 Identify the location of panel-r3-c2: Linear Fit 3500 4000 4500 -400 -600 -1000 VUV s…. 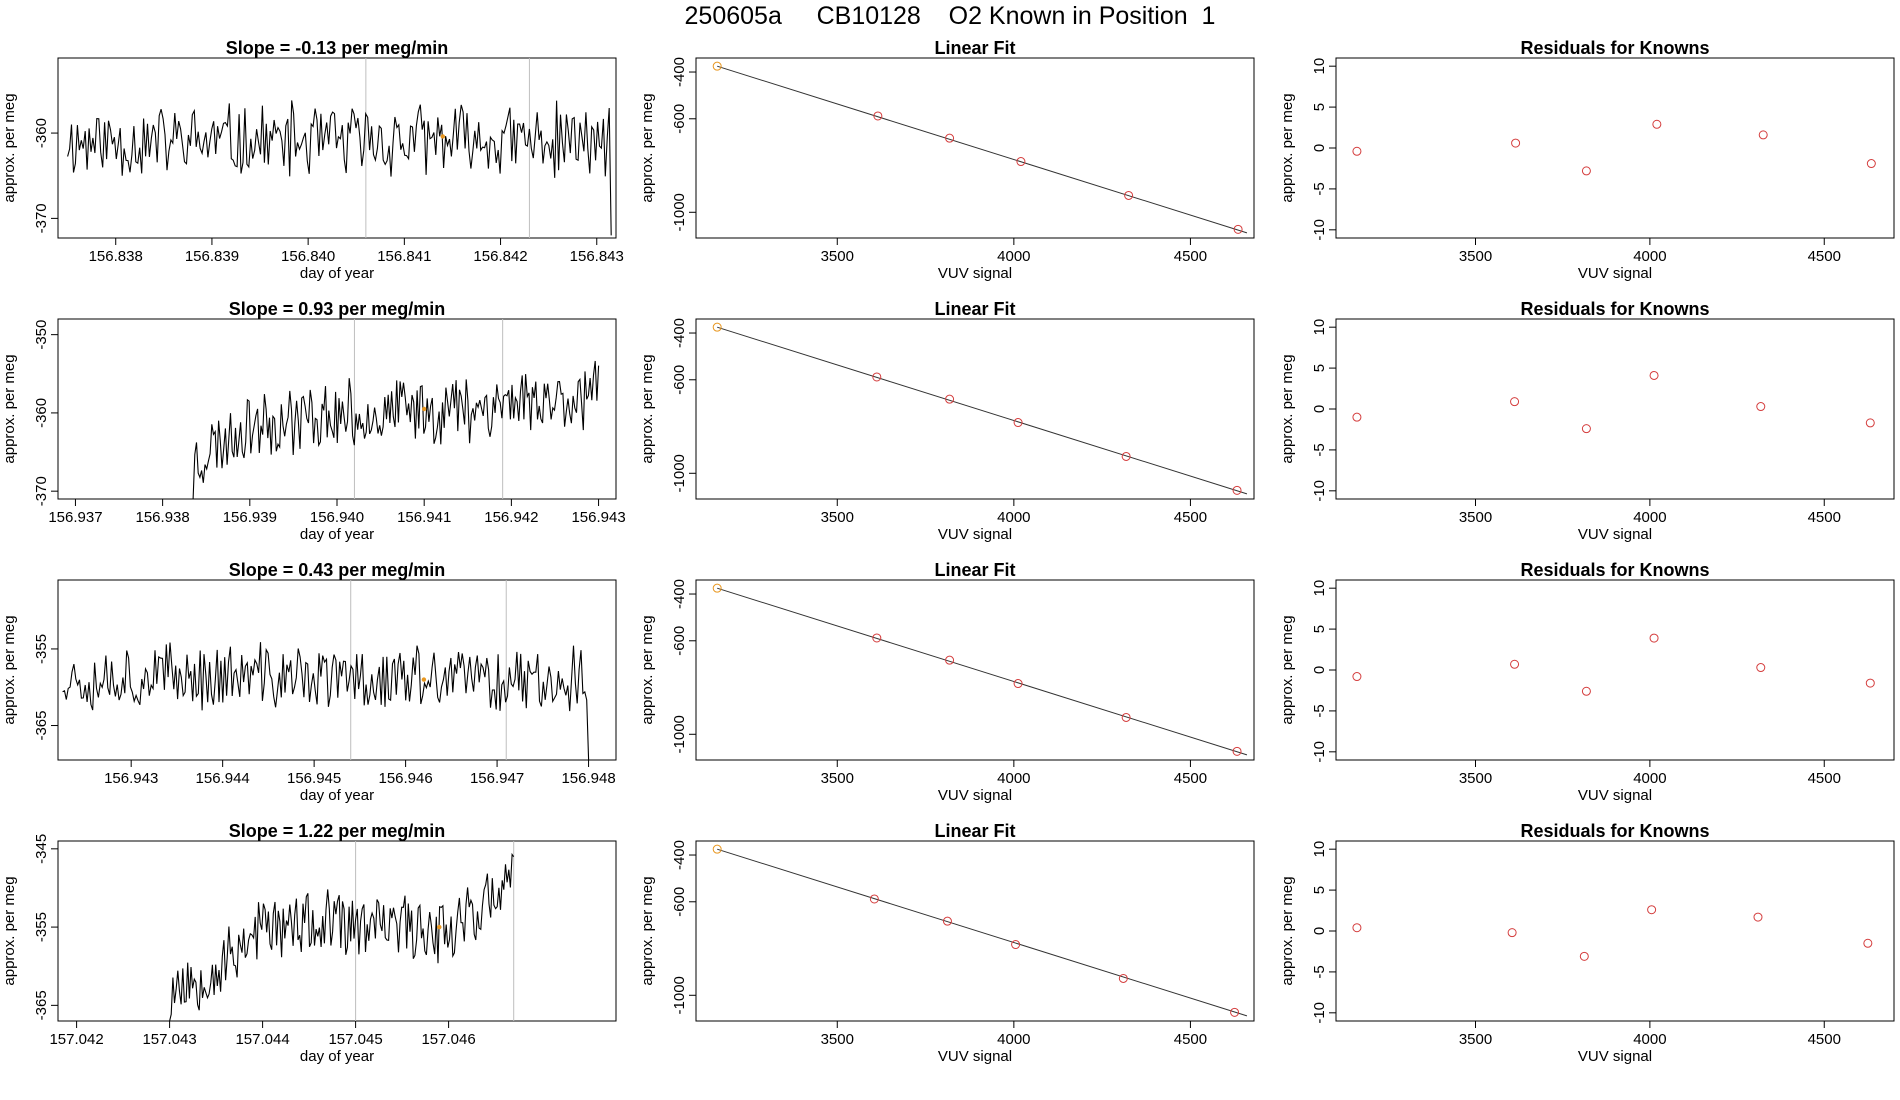
(947, 682).